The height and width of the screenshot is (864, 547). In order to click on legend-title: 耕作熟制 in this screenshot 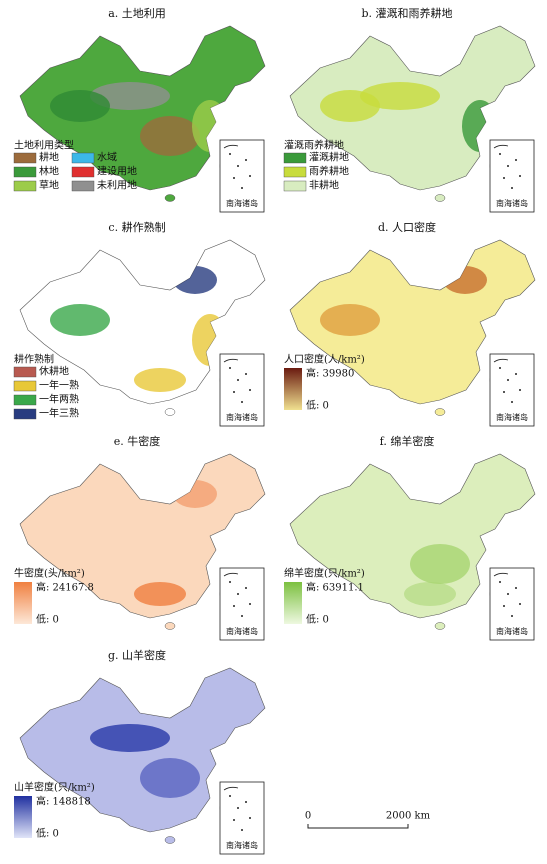, I will do `click(34, 359)`.